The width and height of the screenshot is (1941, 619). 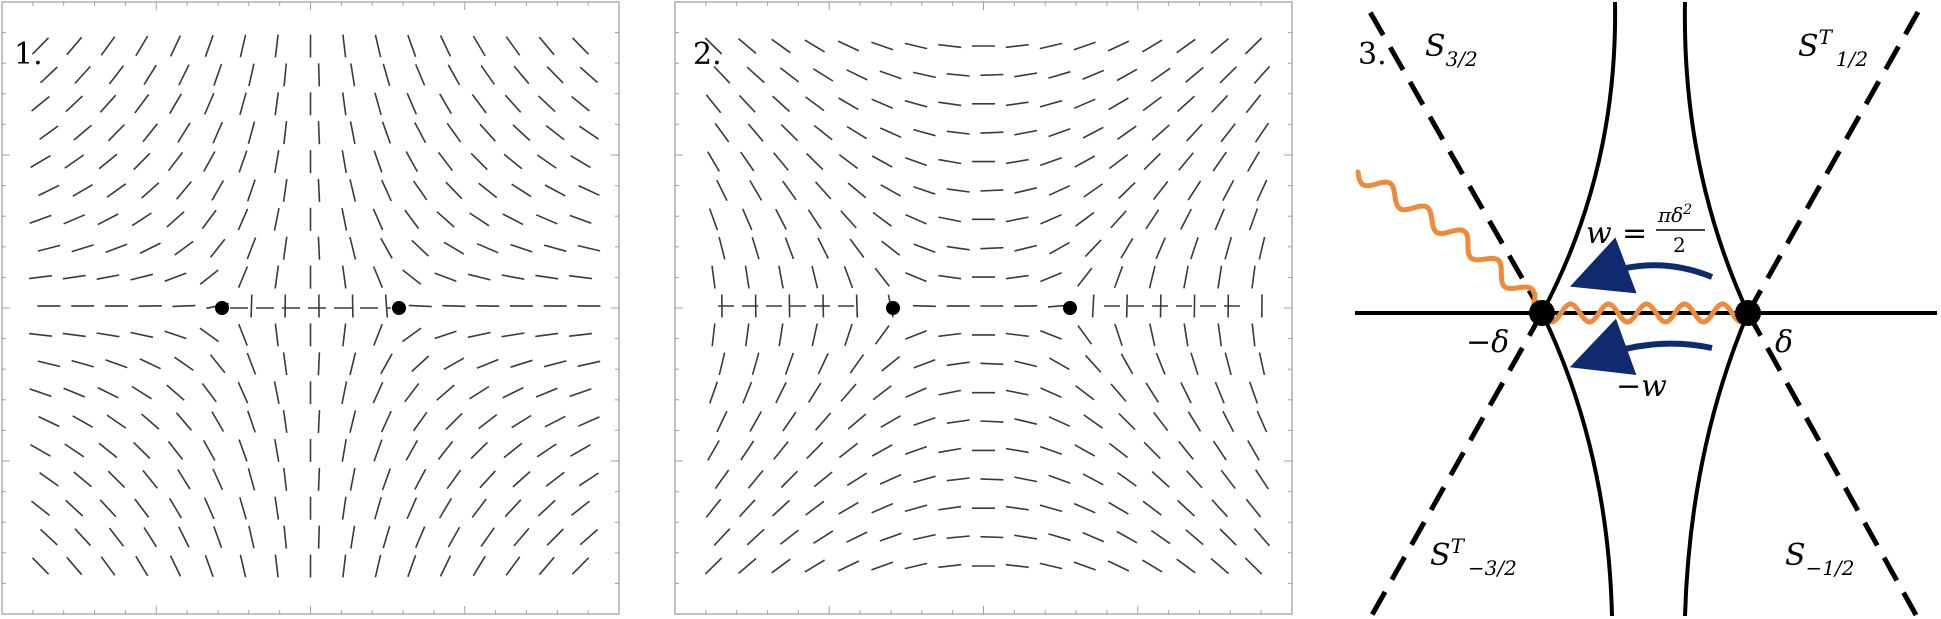 What do you see at coordinates (1542, 313) in the screenshot?
I see `left-branch-point` at bounding box center [1542, 313].